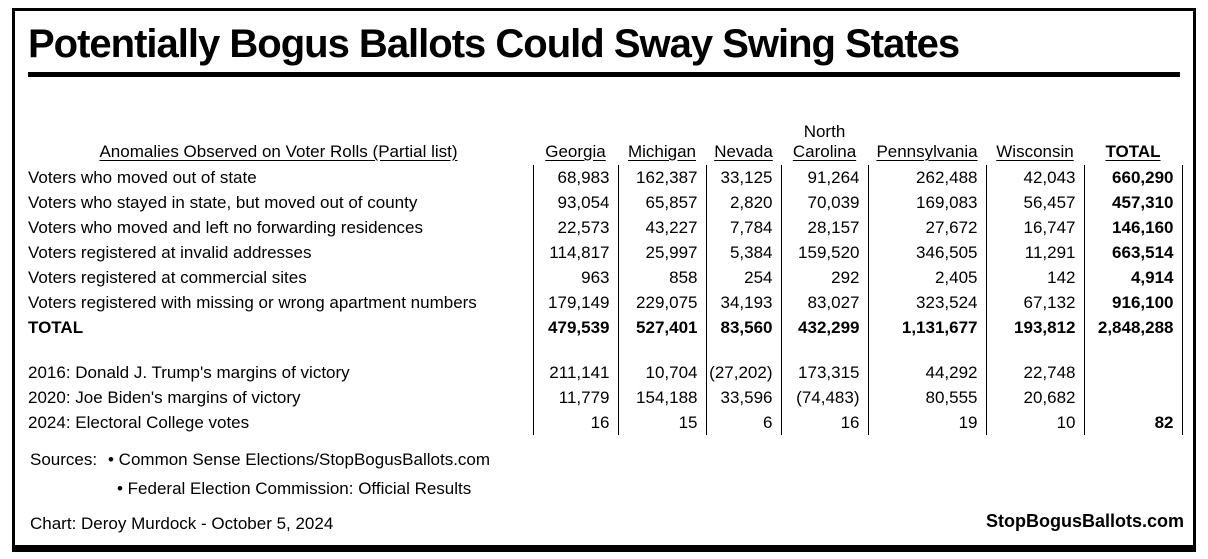 The width and height of the screenshot is (1208, 559). Describe the element at coordinates (167, 277) in the screenshot. I see `row-label: Voters registered at commercial sites` at that location.